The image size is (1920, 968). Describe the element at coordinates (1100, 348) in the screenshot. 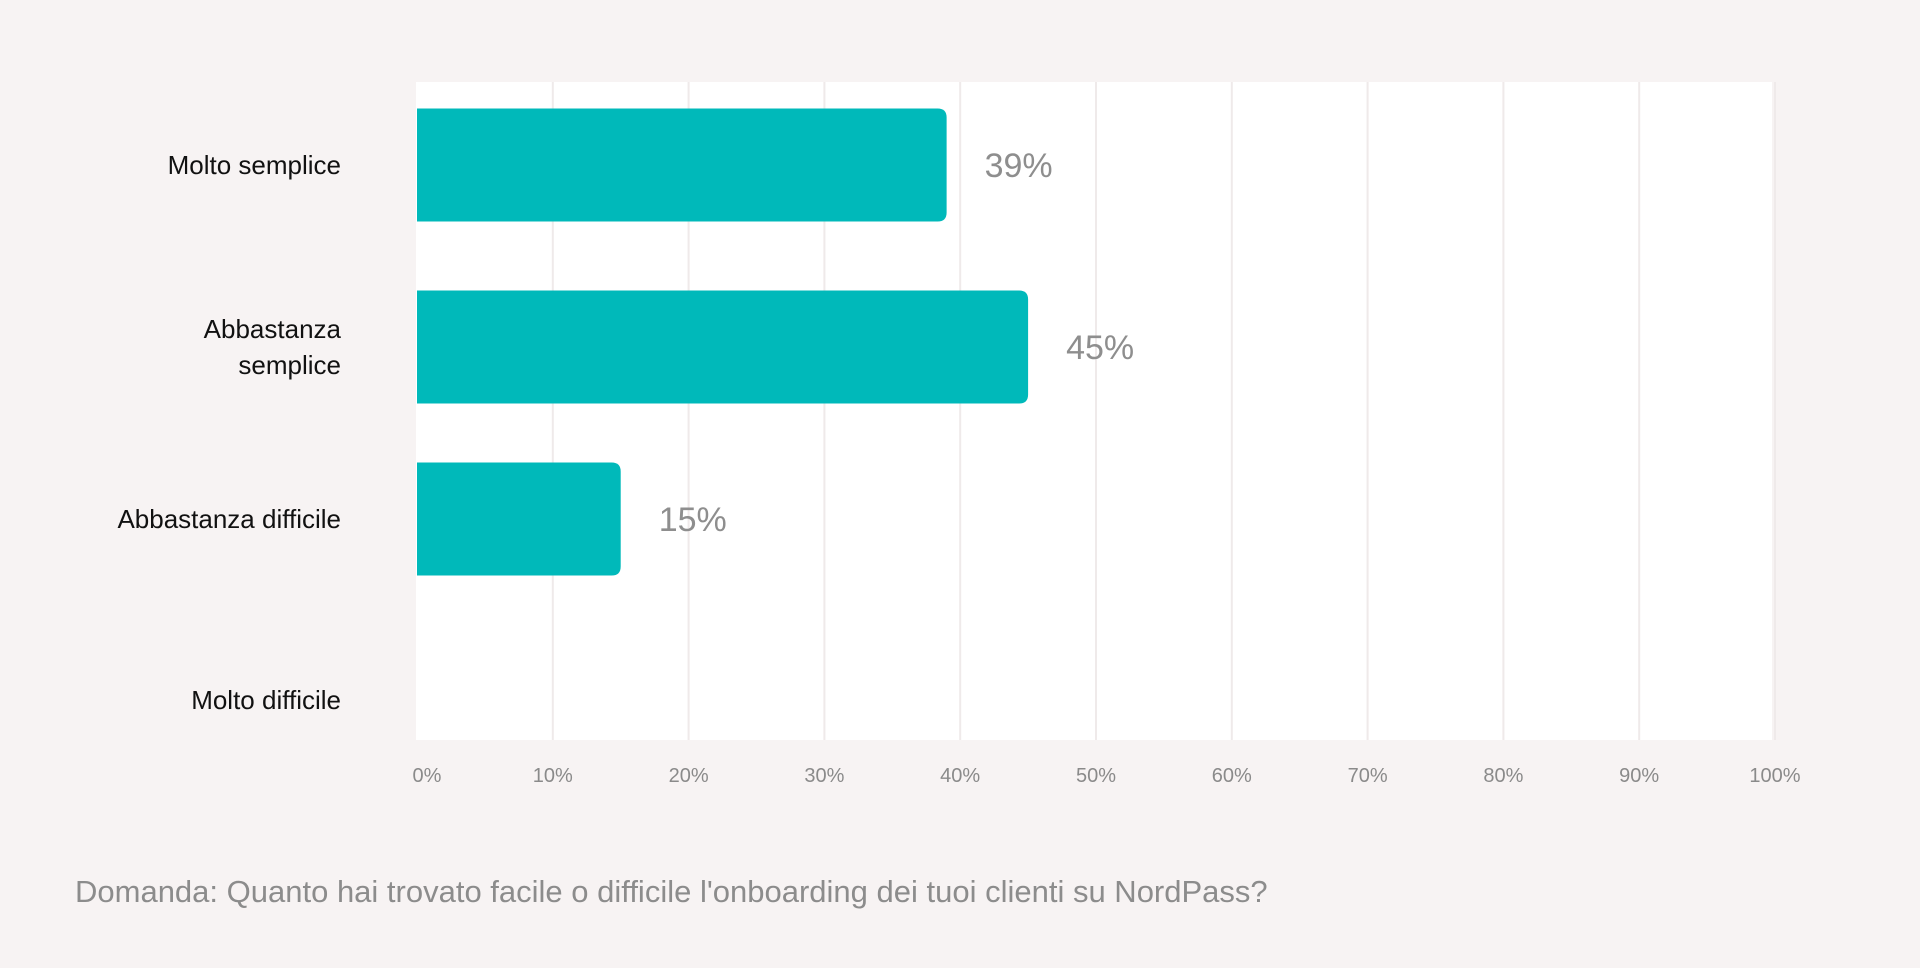

I see `value-label-1: 45%` at that location.